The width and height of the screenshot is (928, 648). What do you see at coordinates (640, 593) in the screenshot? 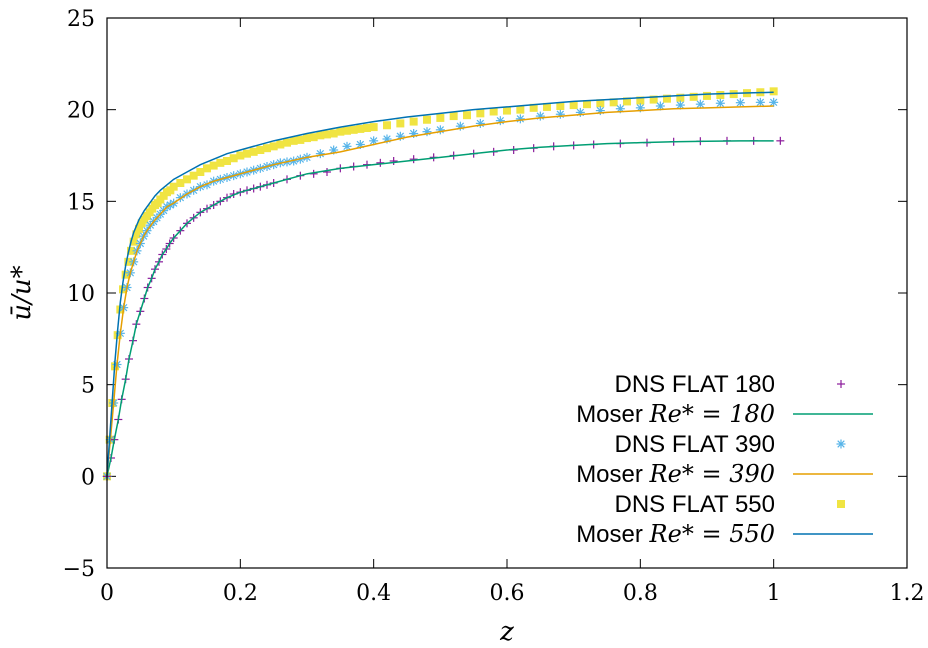
I see `x-tick-label: 0.8` at bounding box center [640, 593].